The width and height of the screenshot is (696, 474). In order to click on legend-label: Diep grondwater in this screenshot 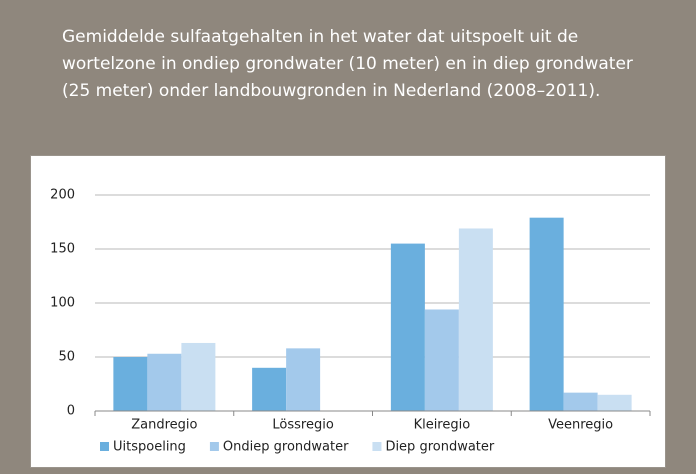, I will do `click(439, 447)`.